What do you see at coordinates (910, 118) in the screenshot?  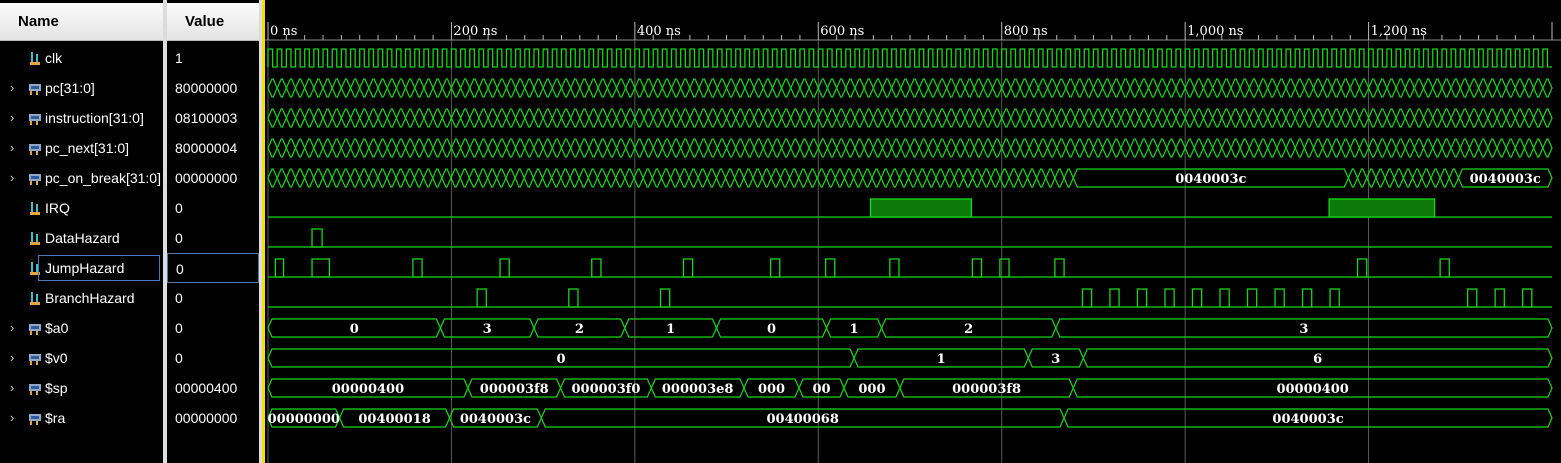 I see `wave-instruction` at bounding box center [910, 118].